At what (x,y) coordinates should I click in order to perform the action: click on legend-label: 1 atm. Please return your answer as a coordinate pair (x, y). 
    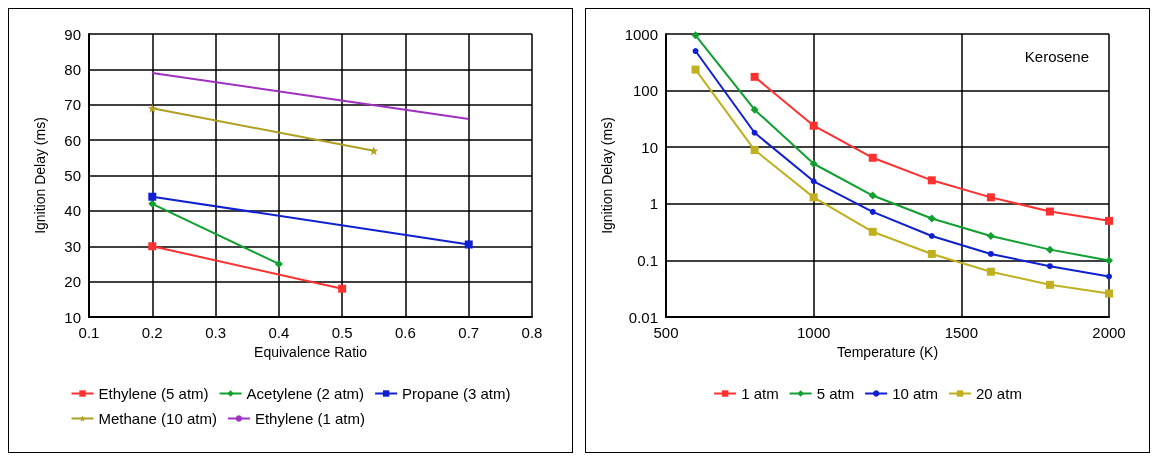
    Looking at the image, I should click on (760, 393).